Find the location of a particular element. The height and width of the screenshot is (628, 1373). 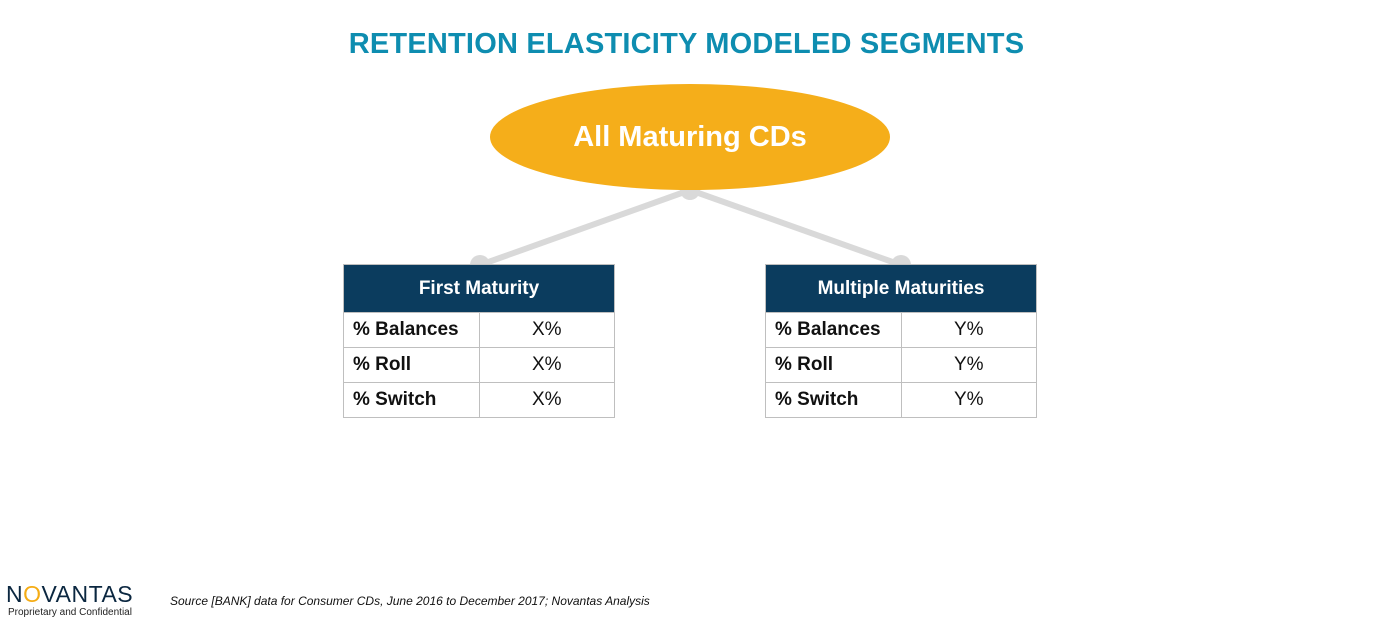

logo-text-post: VANTAS is located at coordinates (87, 594).